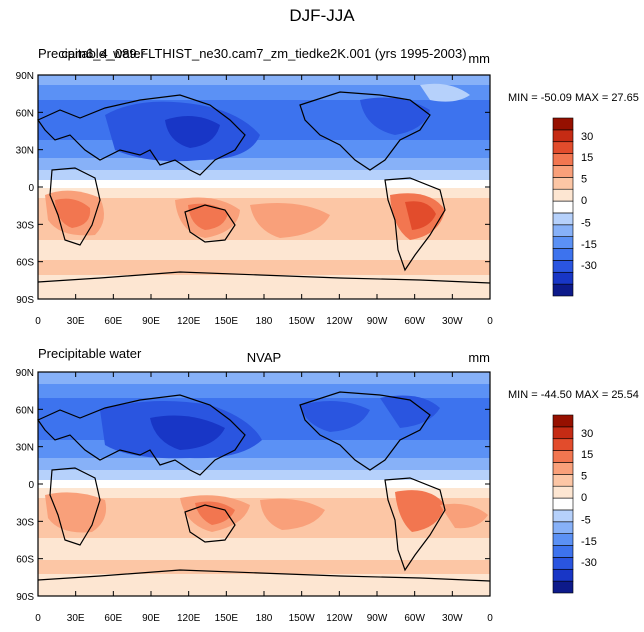 The image size is (644, 632). I want to click on lat-tick-label: 30S, so click(25, 225).